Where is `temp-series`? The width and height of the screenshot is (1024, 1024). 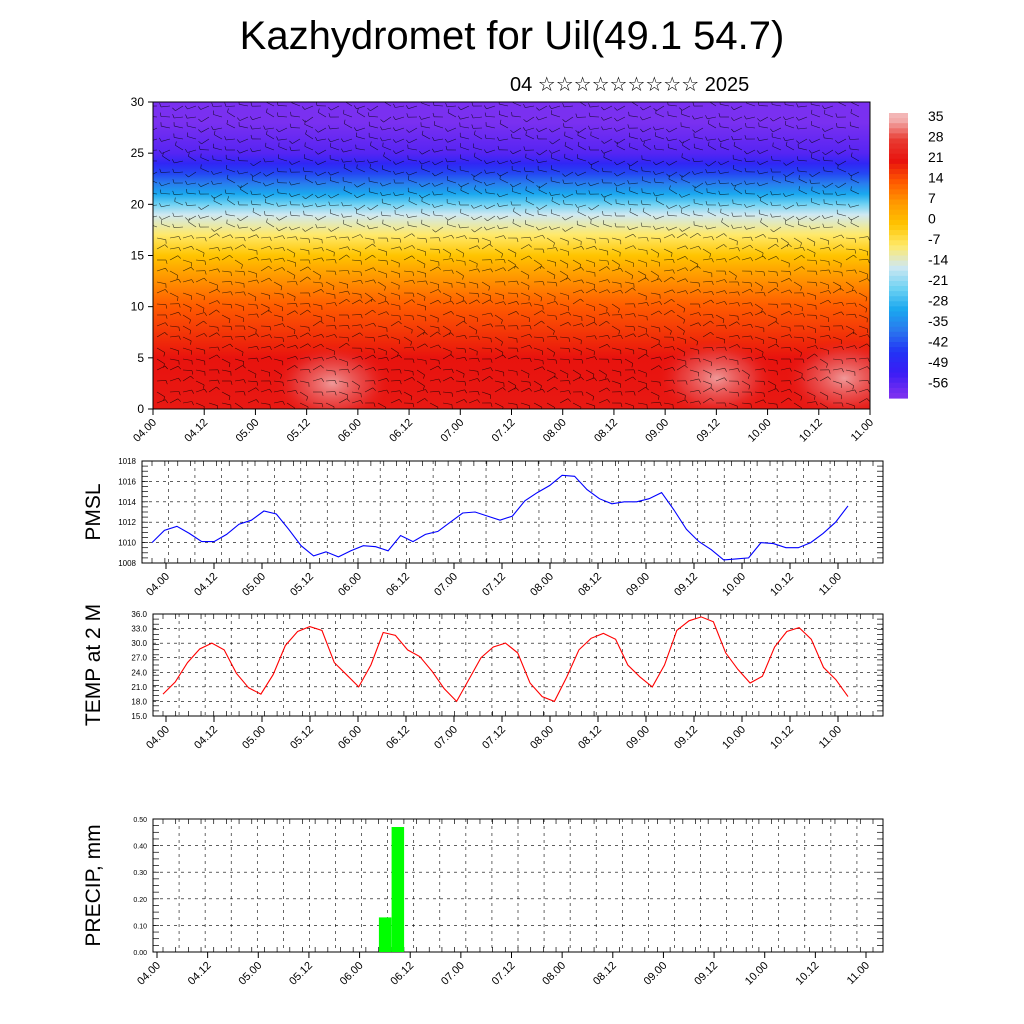 temp-series is located at coordinates (505, 659).